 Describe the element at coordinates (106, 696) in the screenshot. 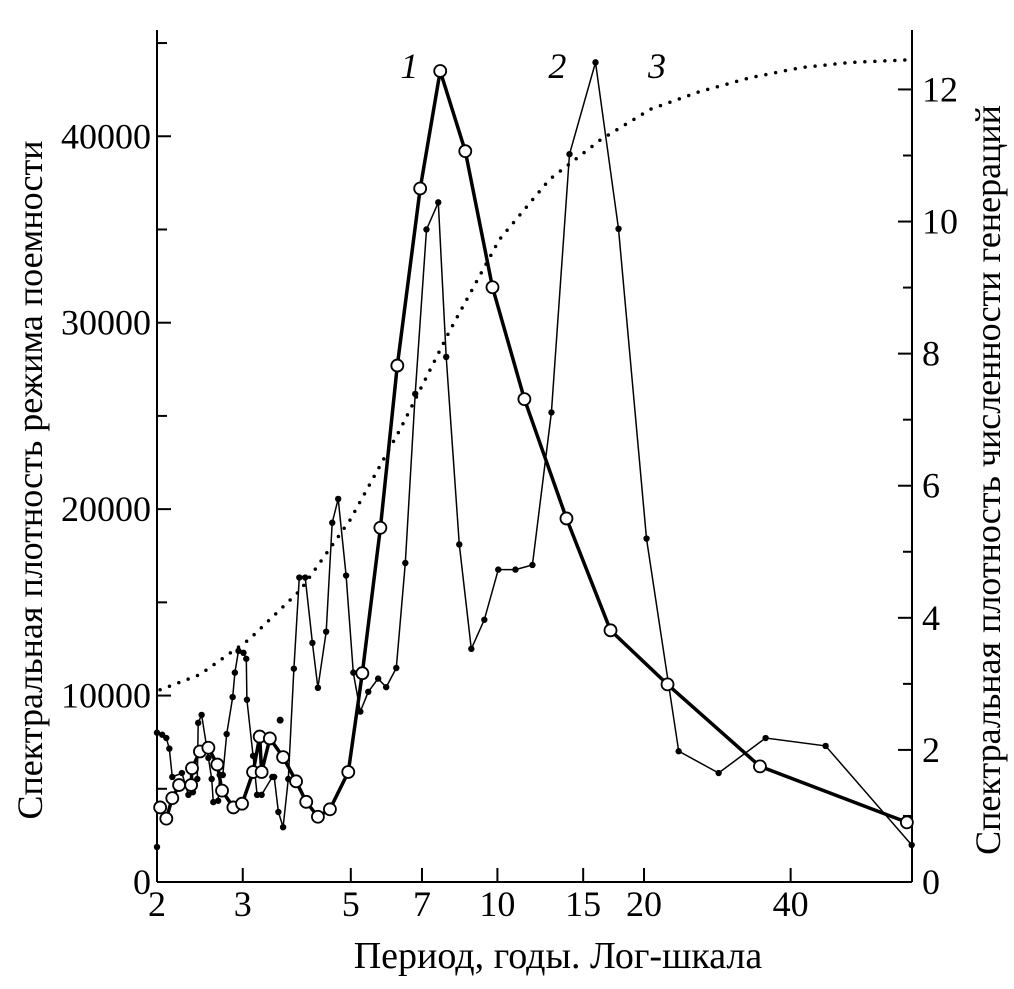

I see `left-tick-label: 10000` at that location.